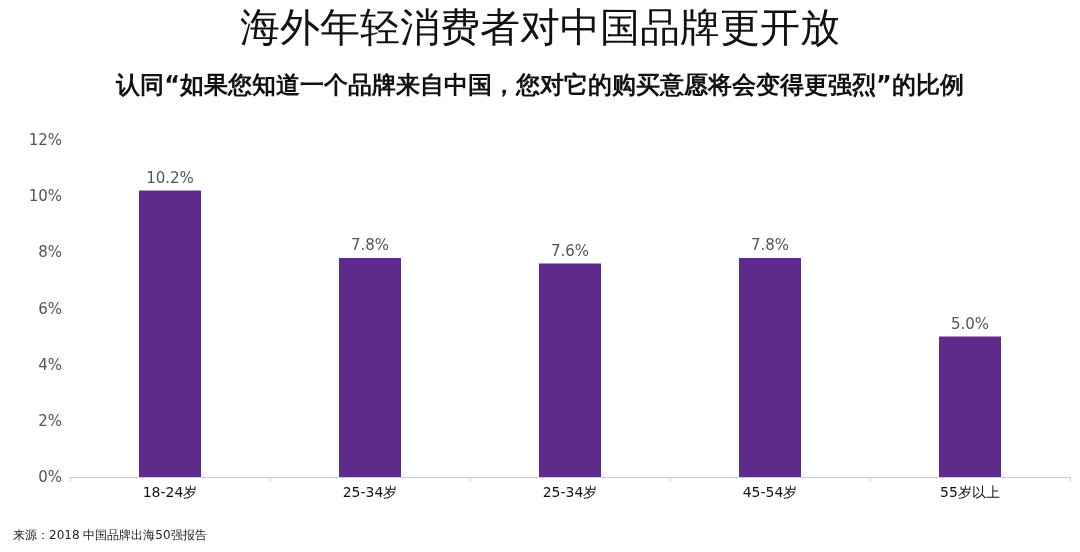 This screenshot has width=1080, height=552. Describe the element at coordinates (50, 420) in the screenshot. I see `y-tick-label: 2%` at that location.